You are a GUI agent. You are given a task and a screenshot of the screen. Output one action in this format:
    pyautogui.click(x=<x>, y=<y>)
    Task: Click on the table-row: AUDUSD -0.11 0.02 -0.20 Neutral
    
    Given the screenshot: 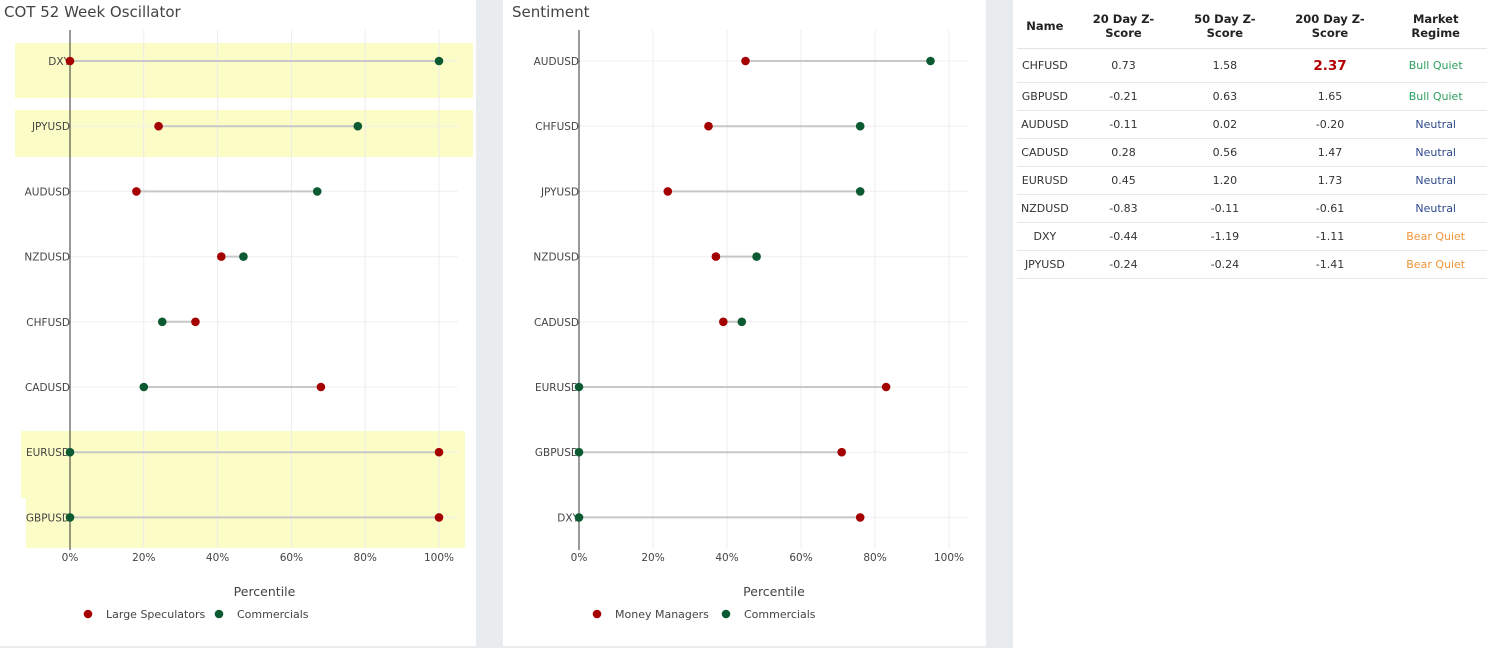 What is the action you would take?
    pyautogui.click(x=1252, y=124)
    